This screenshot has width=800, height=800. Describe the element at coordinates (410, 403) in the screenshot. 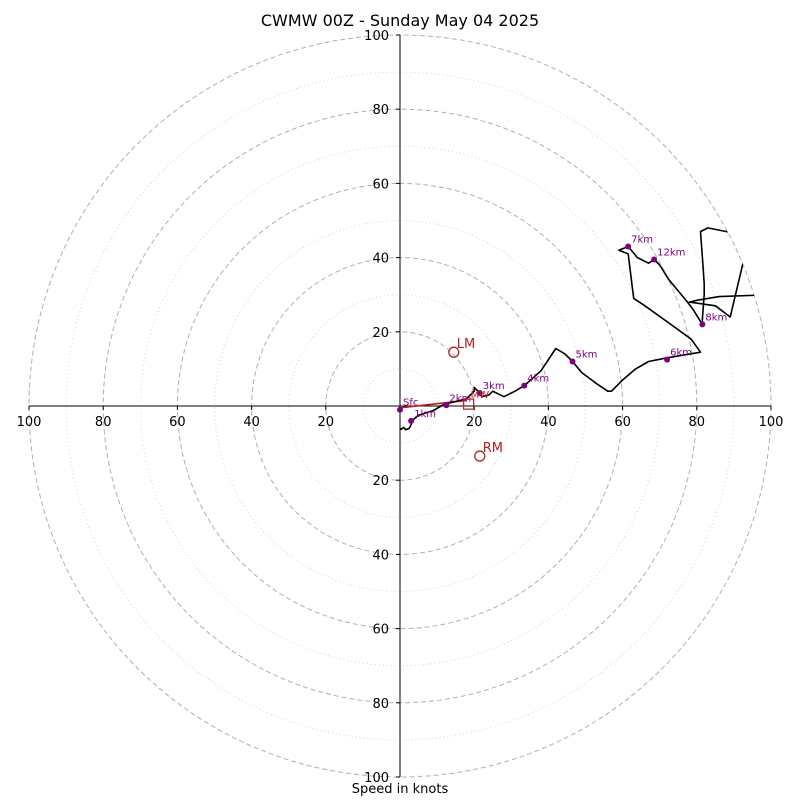

I see `height-marker-label: Sfc` at that location.